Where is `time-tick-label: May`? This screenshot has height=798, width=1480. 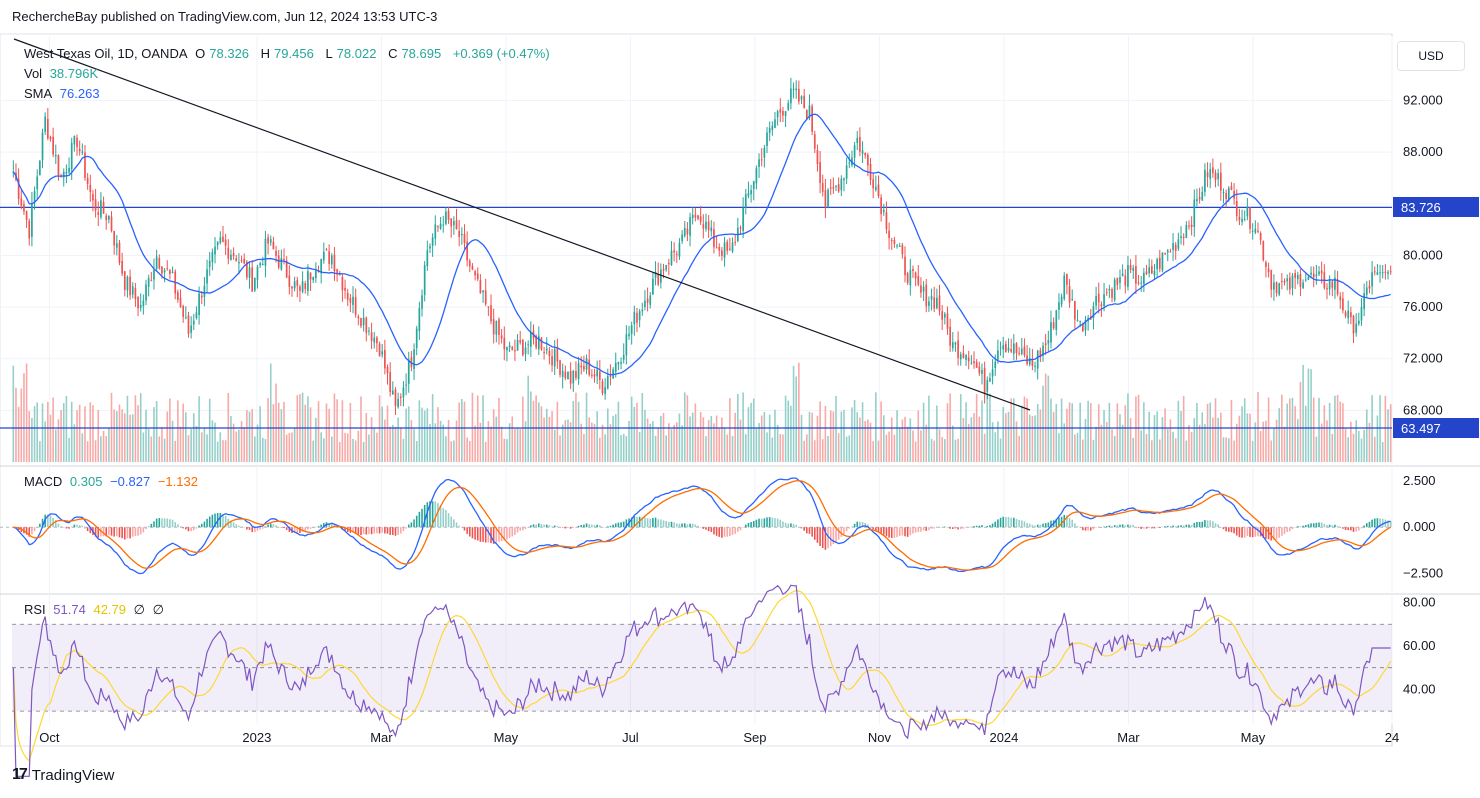
time-tick-label: May is located at coordinates (1253, 737).